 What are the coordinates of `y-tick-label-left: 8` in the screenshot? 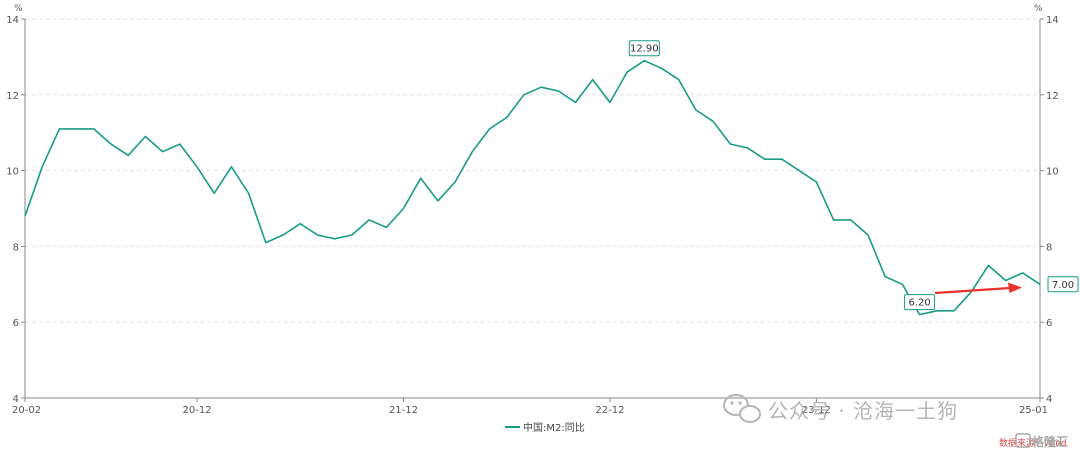 It's located at (16, 247).